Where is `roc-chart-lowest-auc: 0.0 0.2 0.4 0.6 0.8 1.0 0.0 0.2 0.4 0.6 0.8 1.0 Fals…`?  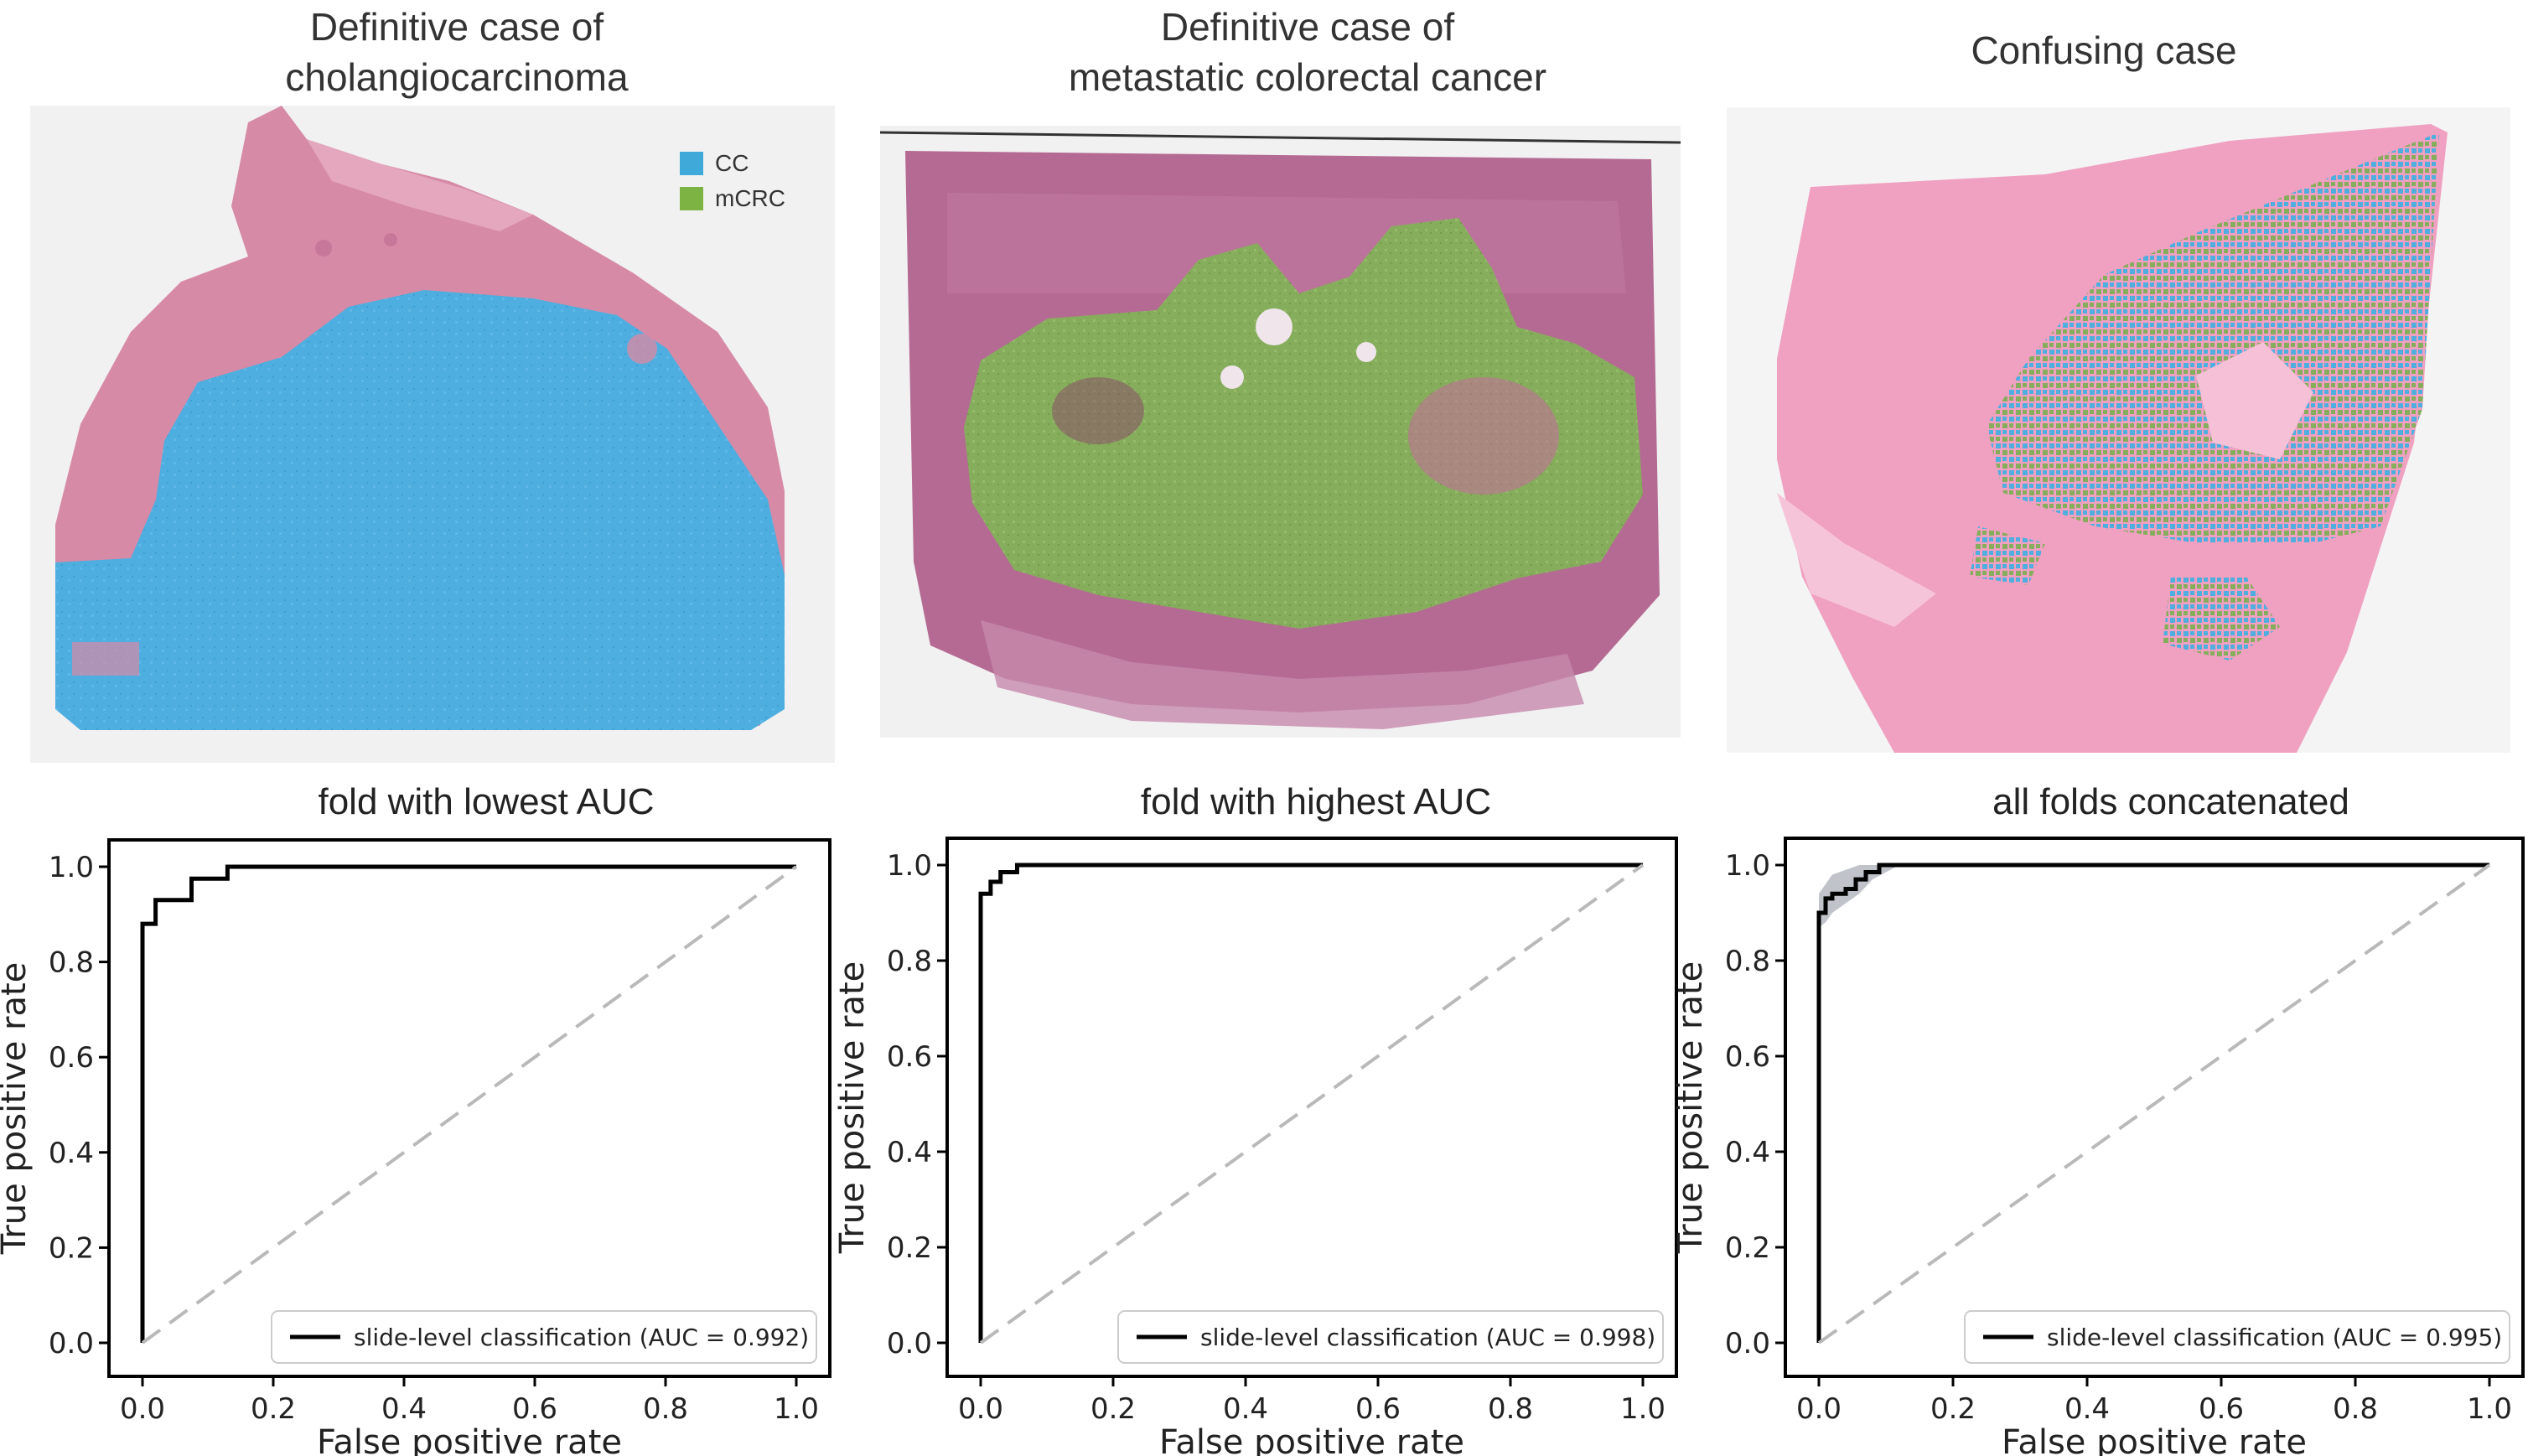 roc-chart-lowest-auc: 0.0 0.2 0.4 0.6 0.8 1.0 0.0 0.2 0.4 0.6 0.8 1.0 Fals… is located at coordinates (415, 1147).